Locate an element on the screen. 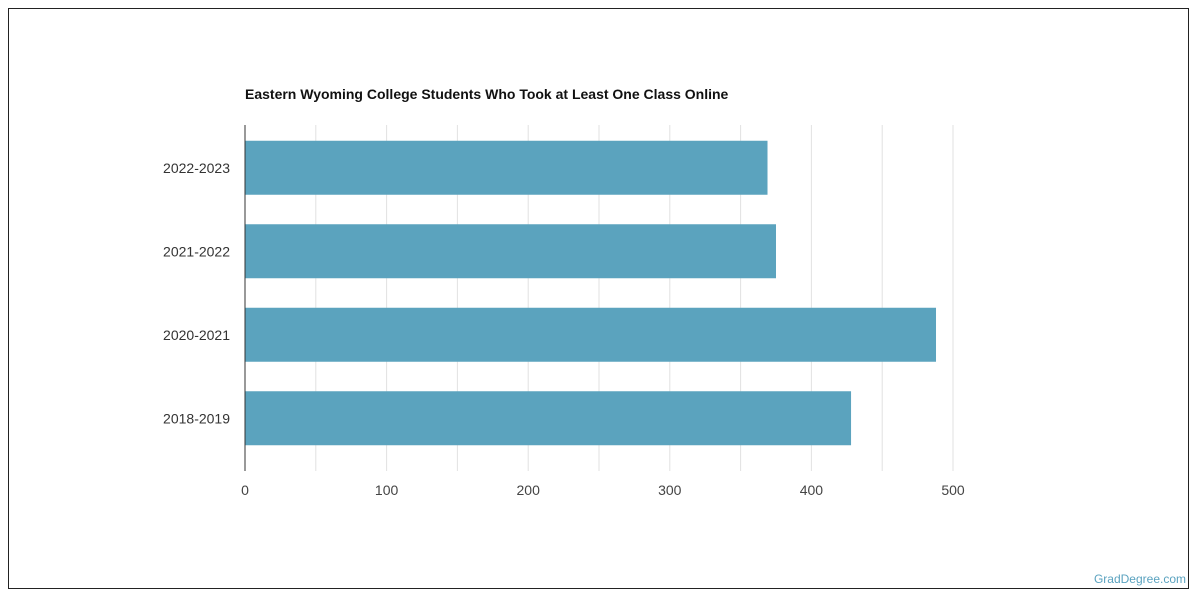 The height and width of the screenshot is (600, 1200). bar-2020-2021 is located at coordinates (591, 334).